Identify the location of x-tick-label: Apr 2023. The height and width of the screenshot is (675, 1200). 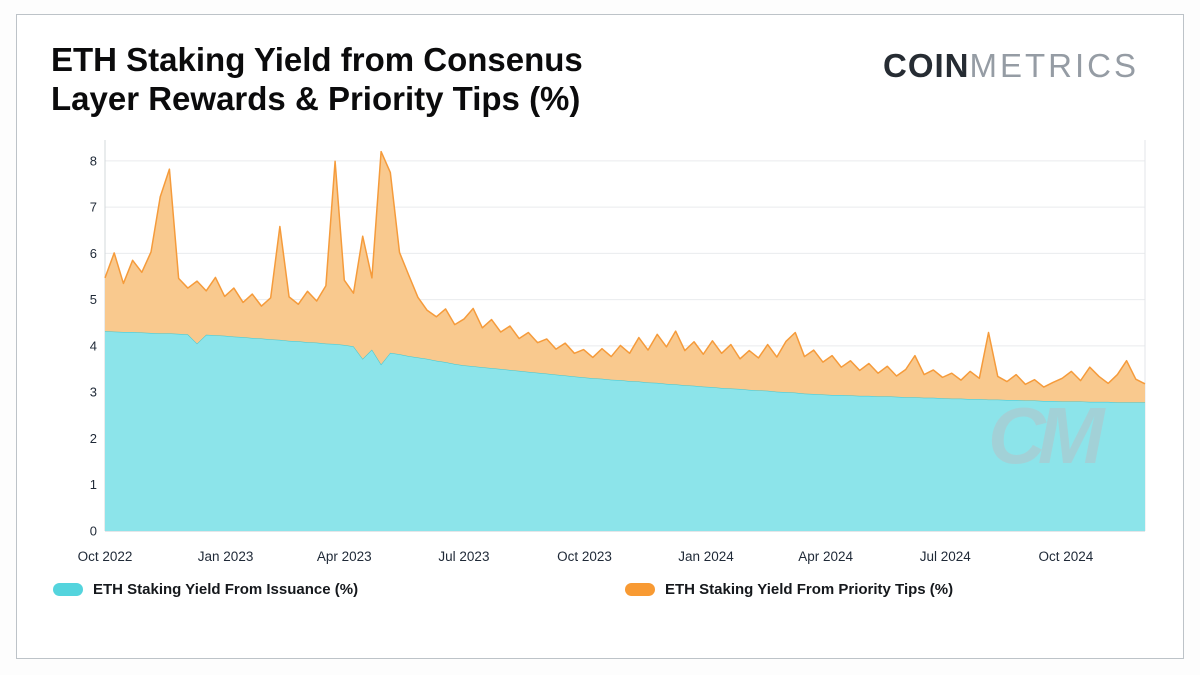
(344, 556).